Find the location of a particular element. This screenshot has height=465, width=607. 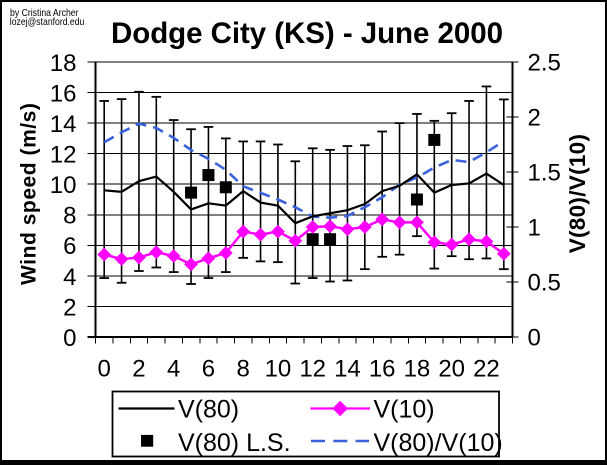

svg-text: by Cristina Archer is located at coordinates (44, 13).